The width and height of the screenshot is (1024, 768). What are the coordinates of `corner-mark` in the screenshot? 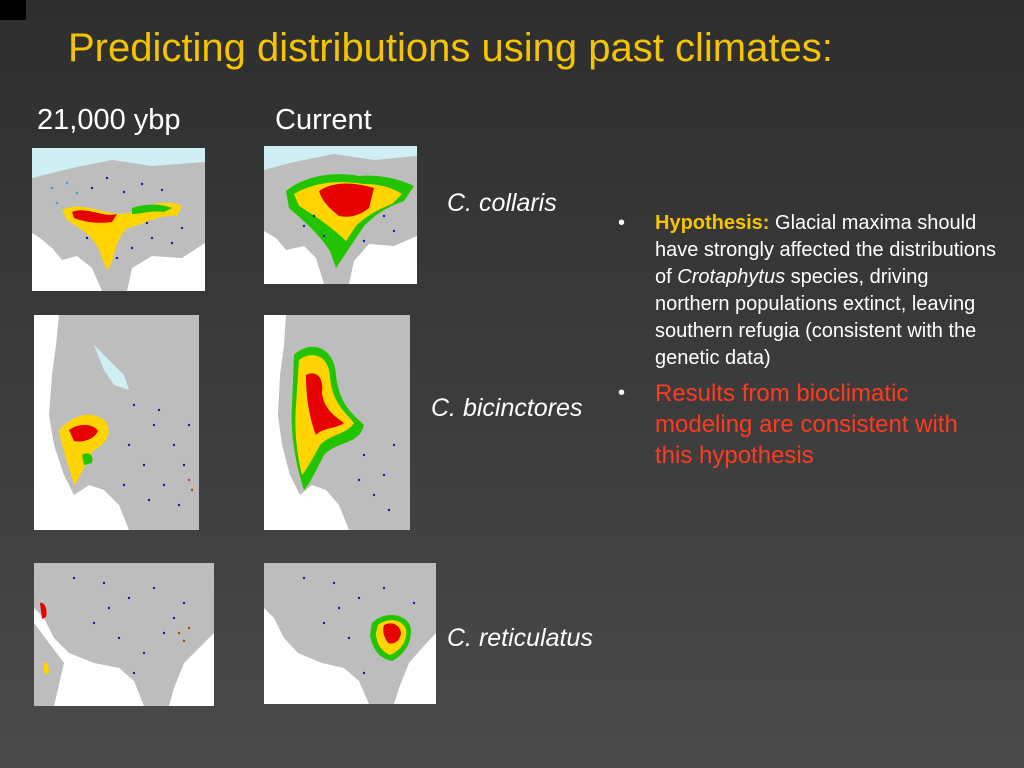 It's located at (13, 10).